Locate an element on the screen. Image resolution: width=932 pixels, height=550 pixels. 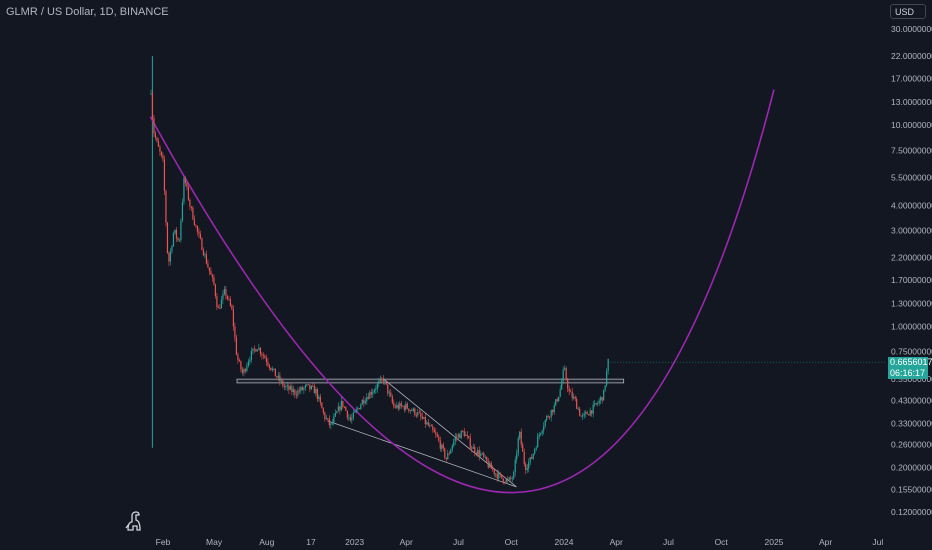
currency-button: USD is located at coordinates (908, 11).